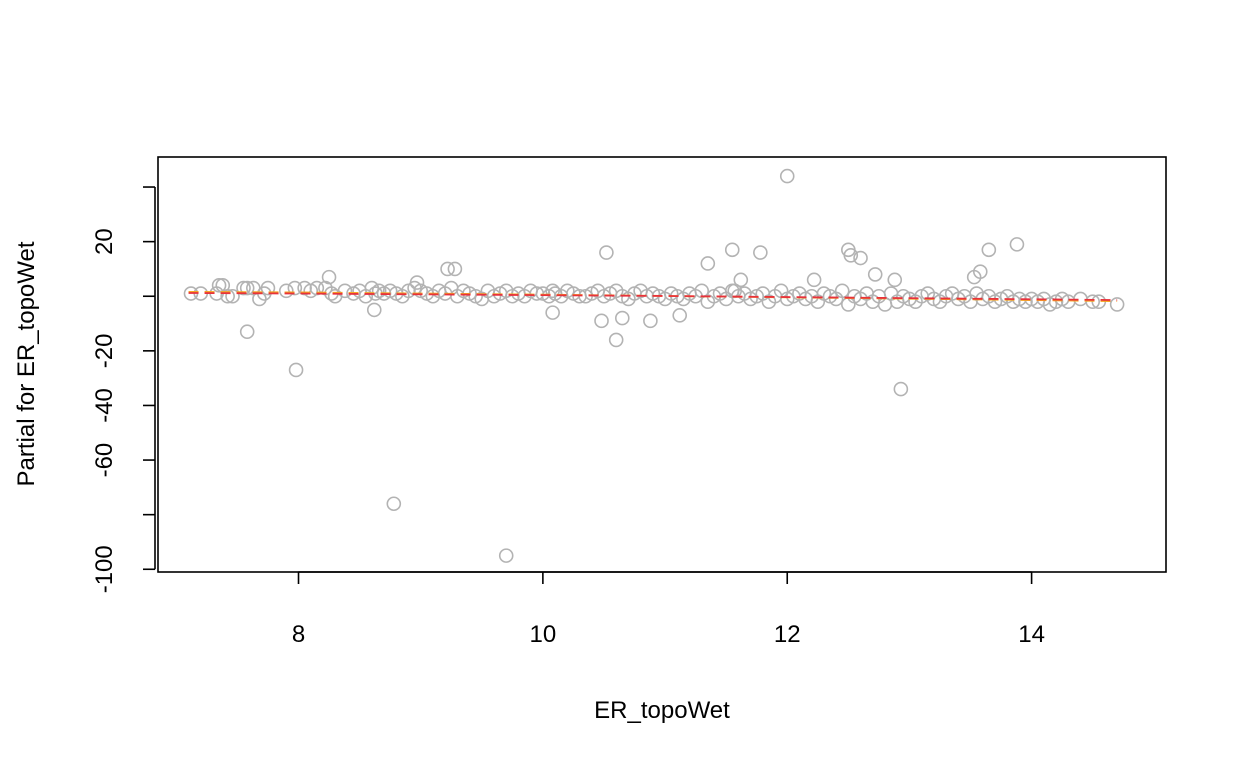 The width and height of the screenshot is (1248, 768). I want to click on y-tick-label: 20, so click(104, 241).